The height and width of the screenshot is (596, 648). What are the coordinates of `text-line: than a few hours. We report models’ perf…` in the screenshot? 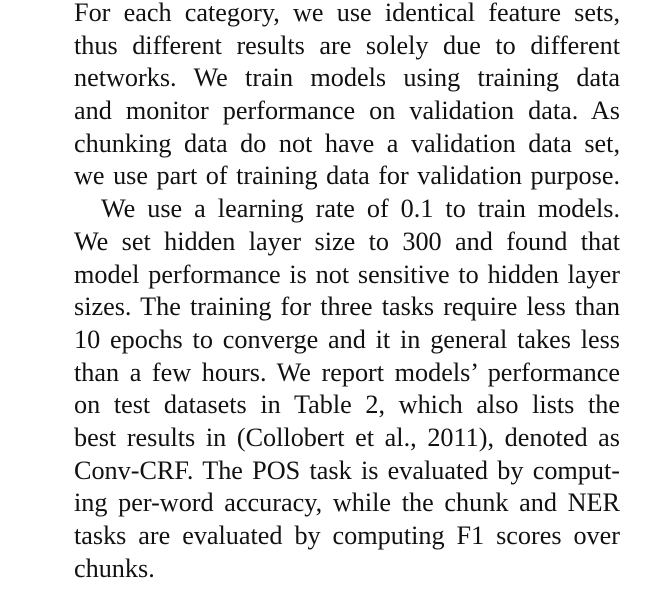 It's located at (347, 372).